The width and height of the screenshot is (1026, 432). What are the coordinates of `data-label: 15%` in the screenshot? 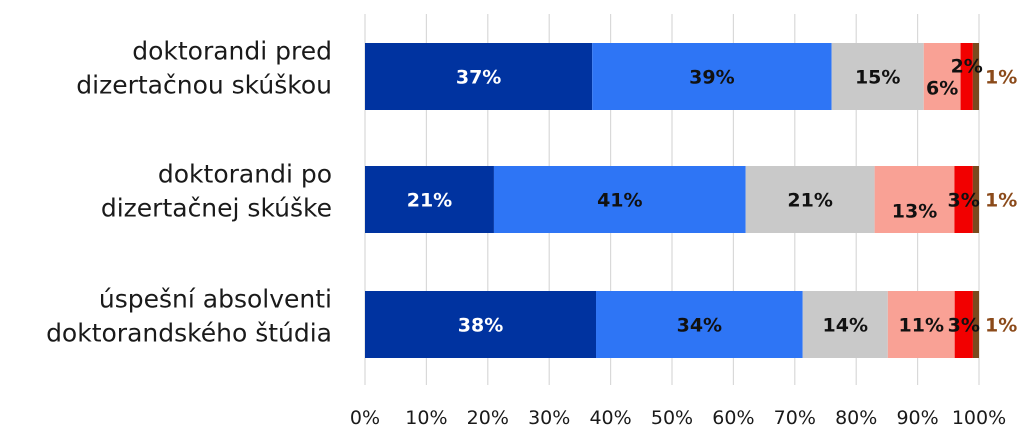 It's located at (877, 78).